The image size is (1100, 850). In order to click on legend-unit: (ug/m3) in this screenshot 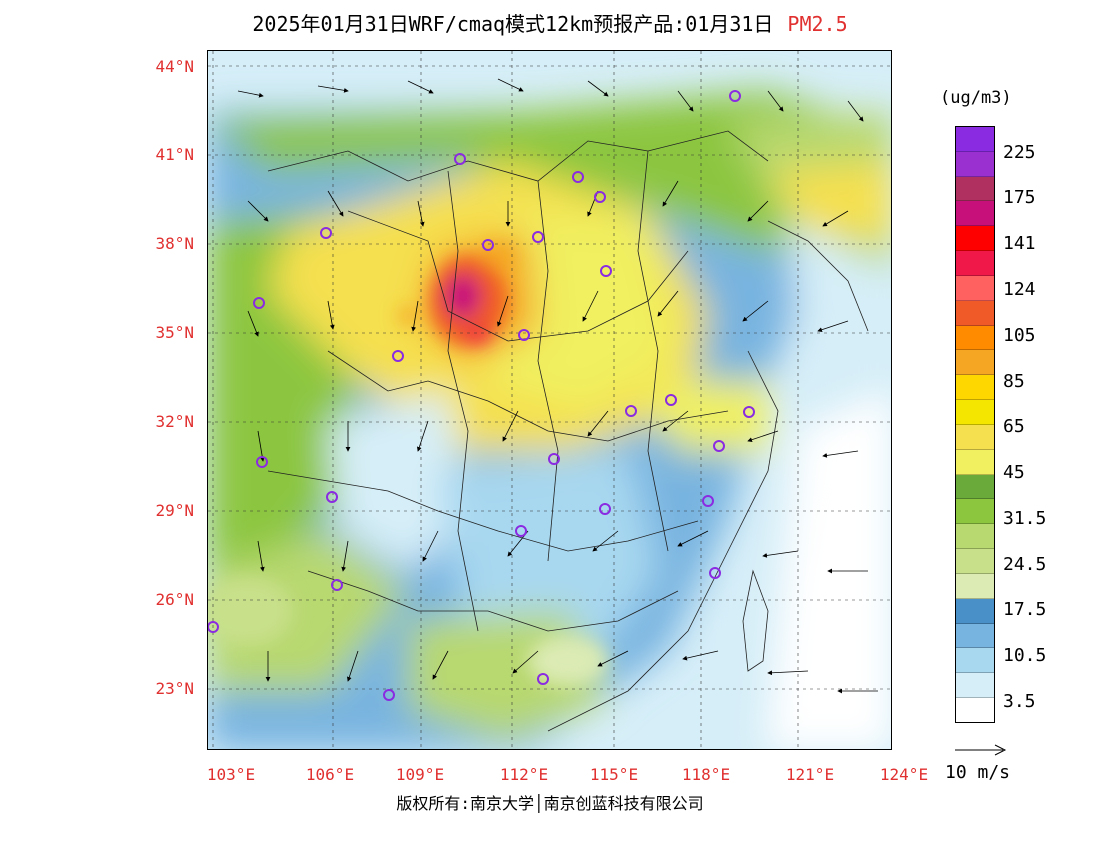, I will do `click(976, 98)`.